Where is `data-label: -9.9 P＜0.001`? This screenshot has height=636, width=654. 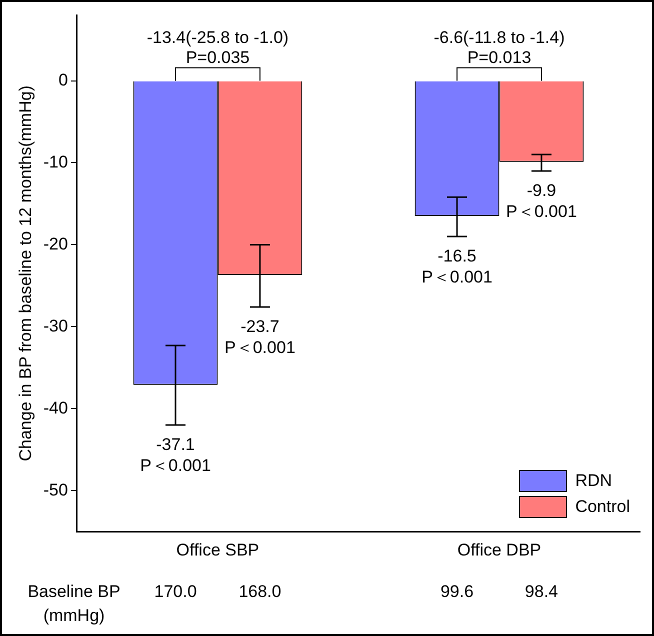 data-label: -9.9 P＜0.001 is located at coordinates (541, 201).